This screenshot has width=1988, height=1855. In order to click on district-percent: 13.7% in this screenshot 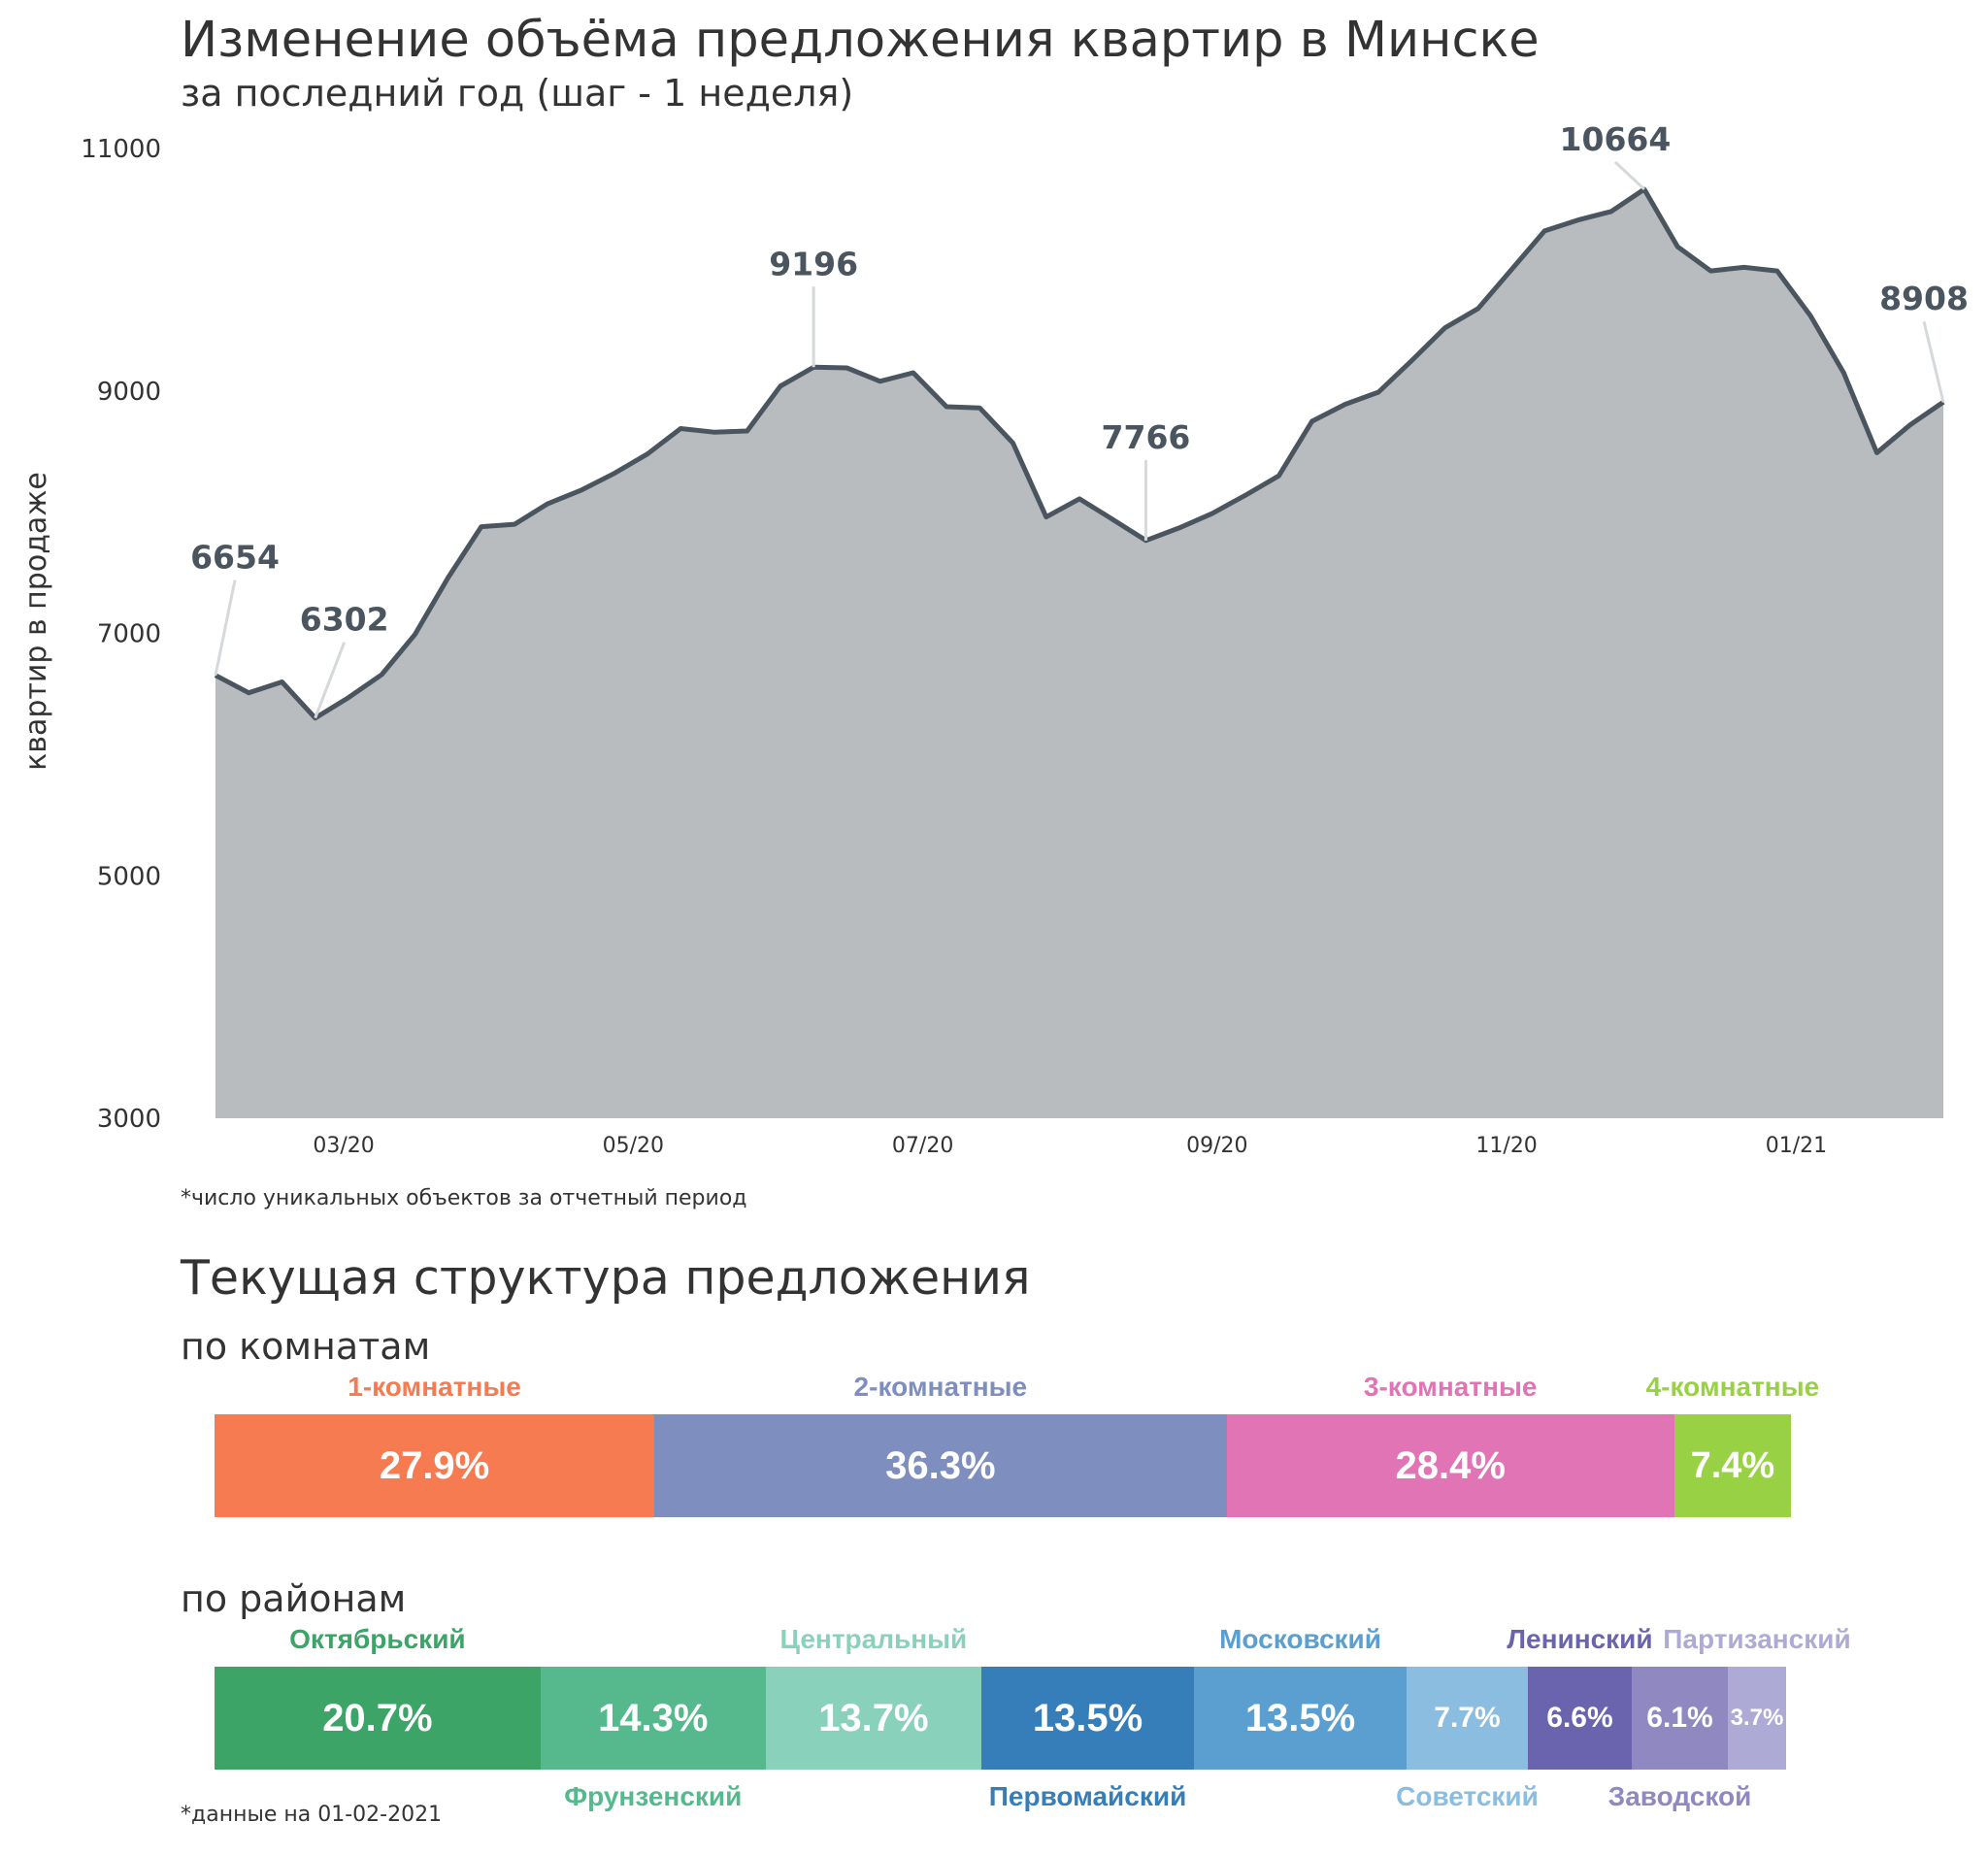, I will do `click(874, 1717)`.